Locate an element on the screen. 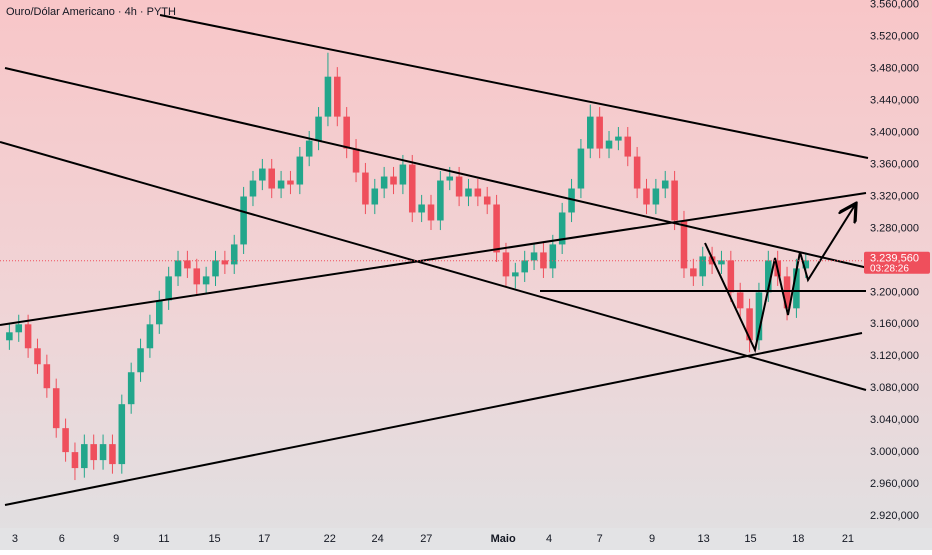  x-tick-label: Maio is located at coordinates (503, 539).